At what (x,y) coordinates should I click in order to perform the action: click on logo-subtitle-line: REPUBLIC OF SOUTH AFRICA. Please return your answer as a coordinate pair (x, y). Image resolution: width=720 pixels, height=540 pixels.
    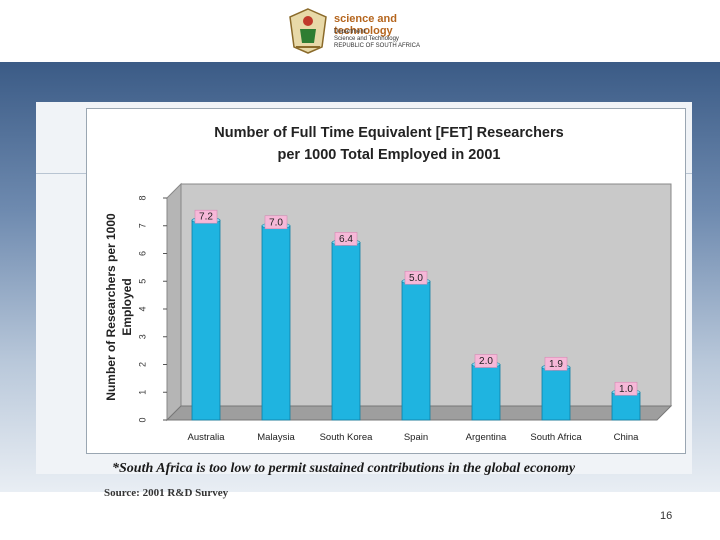
    Looking at the image, I should click on (377, 46).